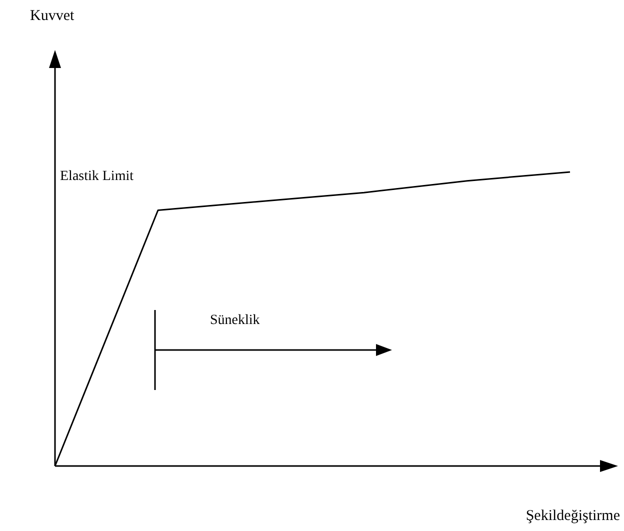 The height and width of the screenshot is (531, 624). Describe the element at coordinates (52, 16) in the screenshot. I see `text: Kuvvet` at that location.